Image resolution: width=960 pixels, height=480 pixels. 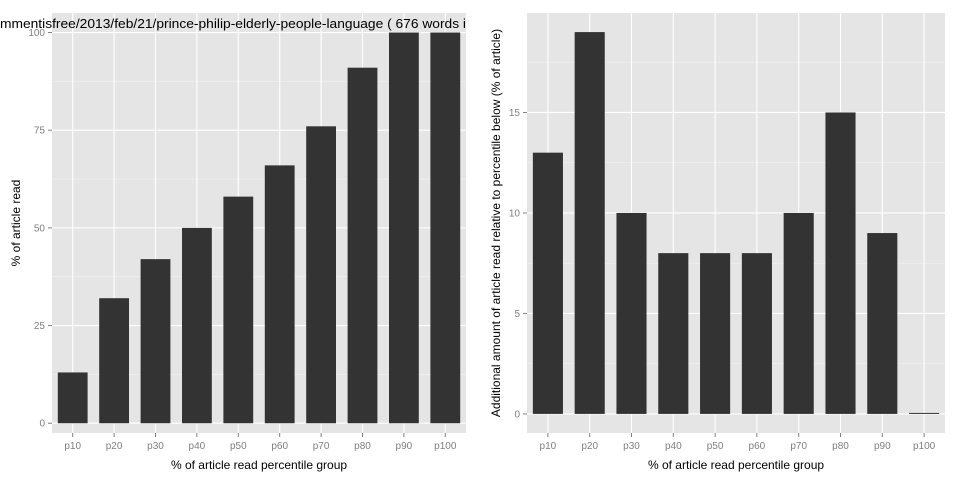 I want to click on right-x-tick-label: p10, so click(x=548, y=446).